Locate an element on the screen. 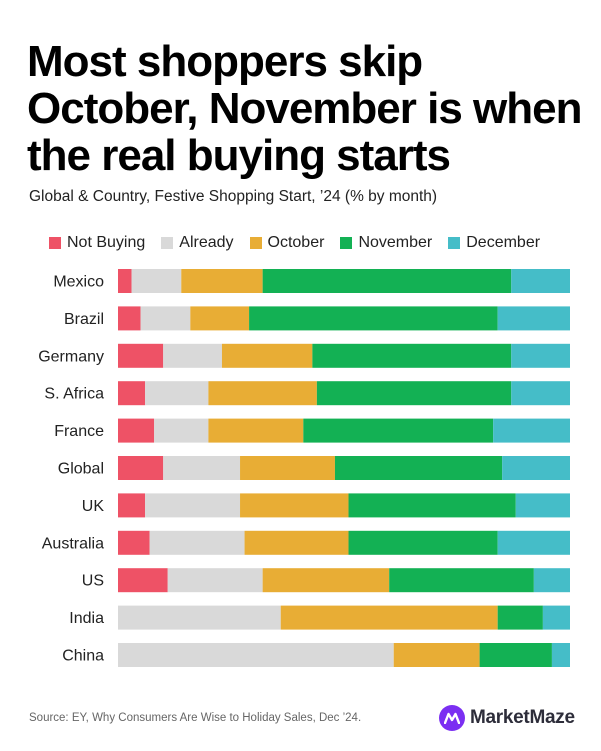  bar-s-africa-october is located at coordinates (262, 393).